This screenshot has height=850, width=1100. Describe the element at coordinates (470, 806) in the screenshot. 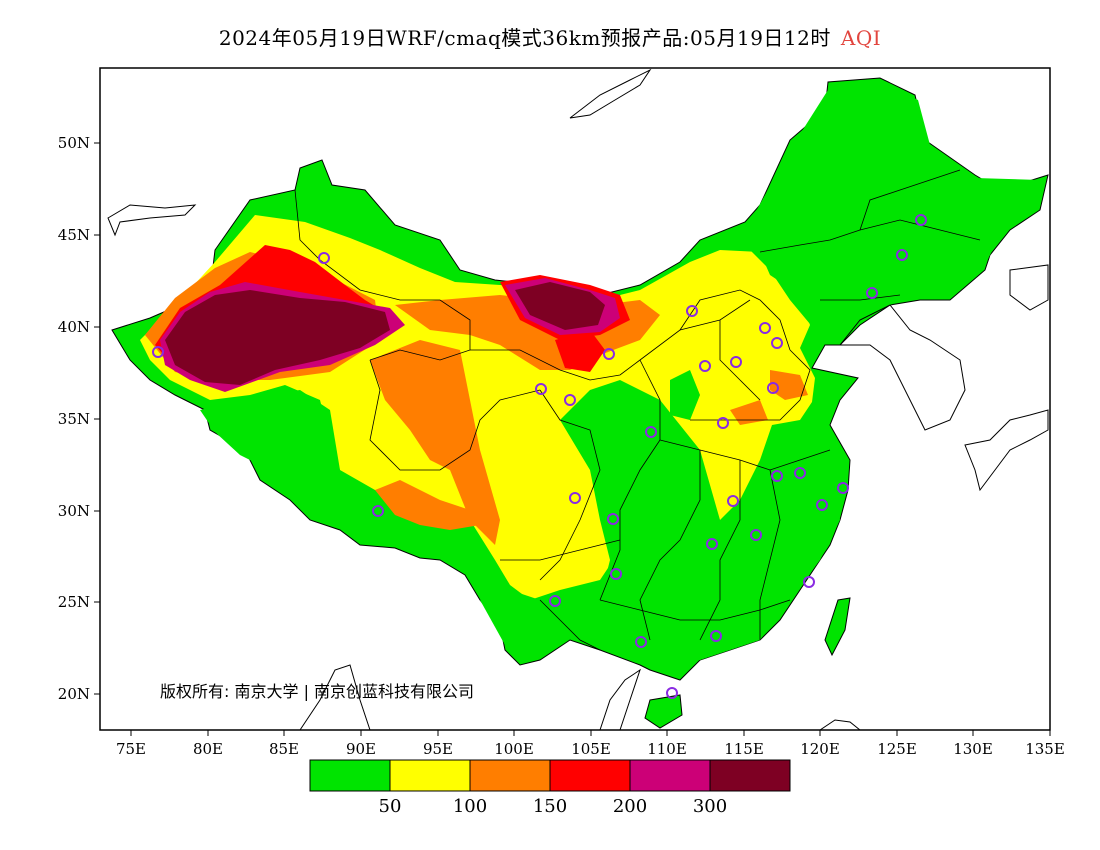

I see `legend-label: 100` at that location.